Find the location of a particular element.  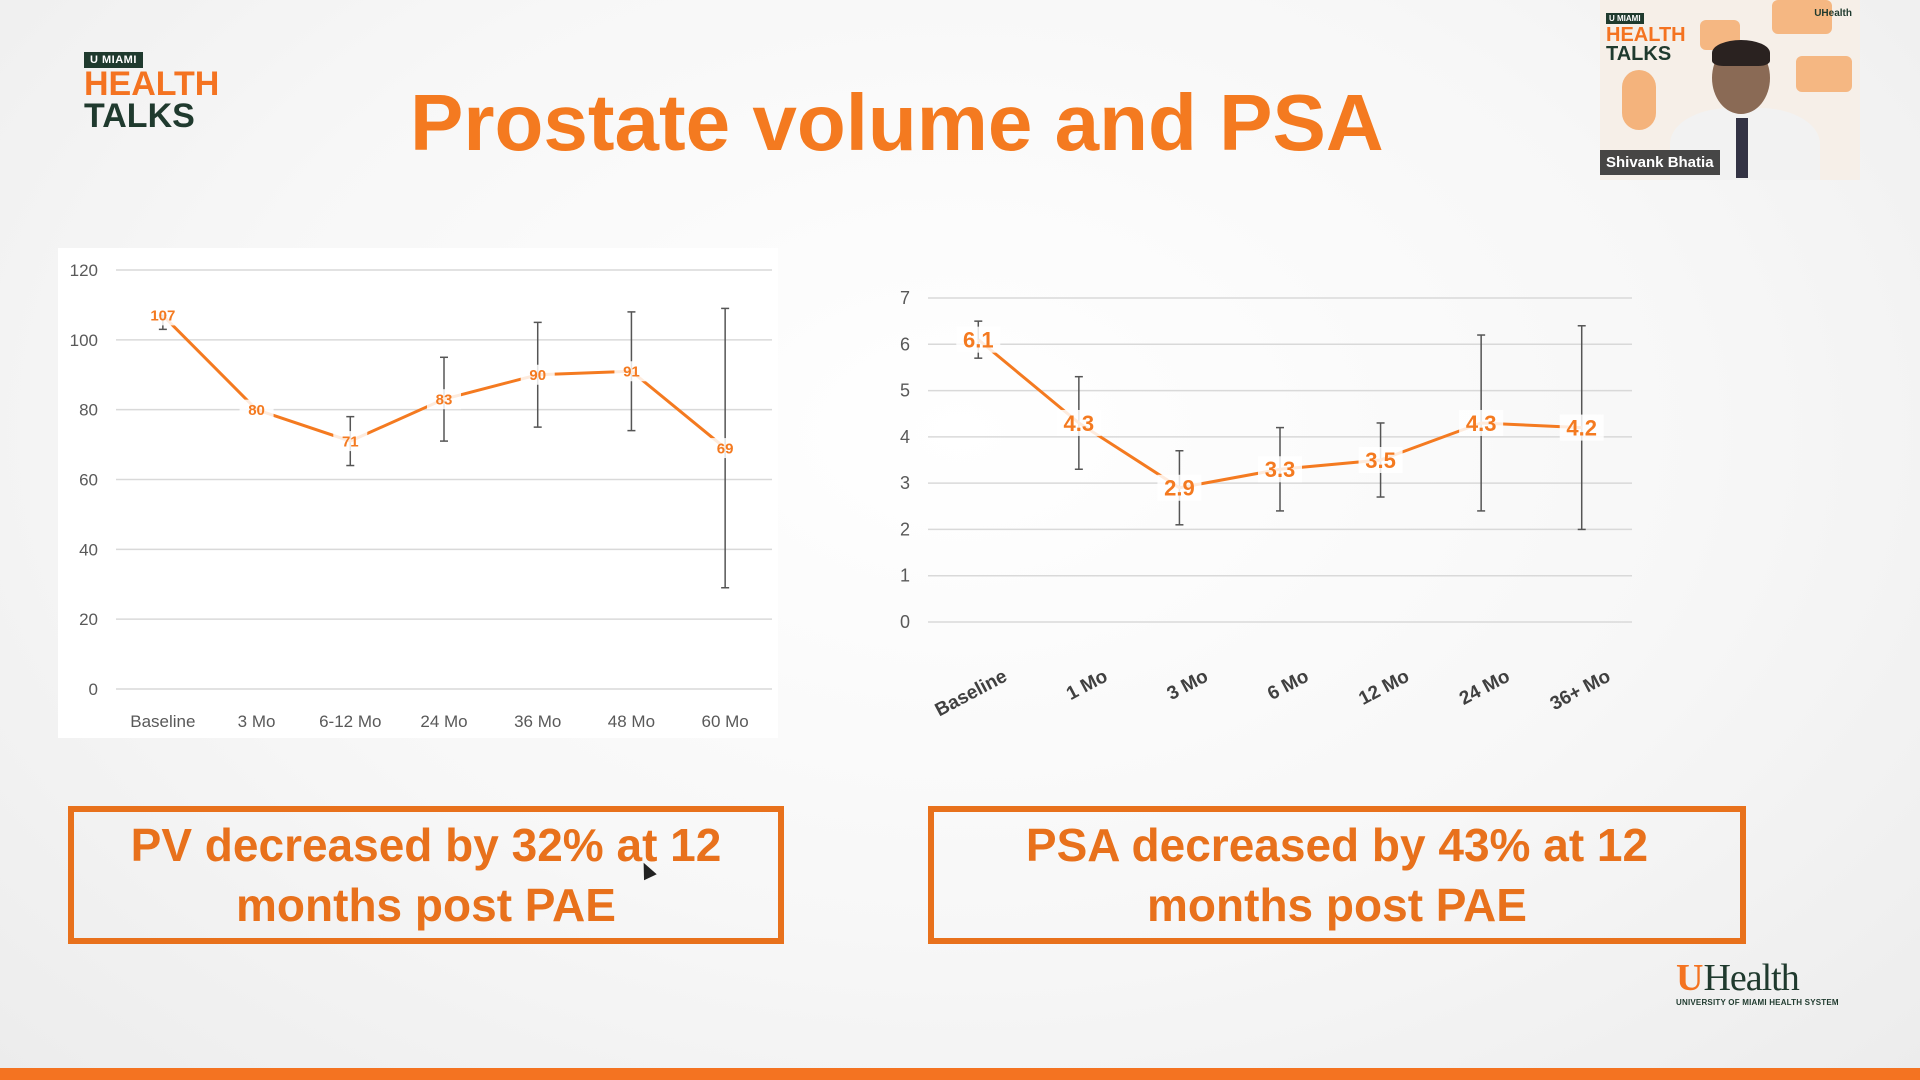

y-tick-label: 4 is located at coordinates (905, 437).